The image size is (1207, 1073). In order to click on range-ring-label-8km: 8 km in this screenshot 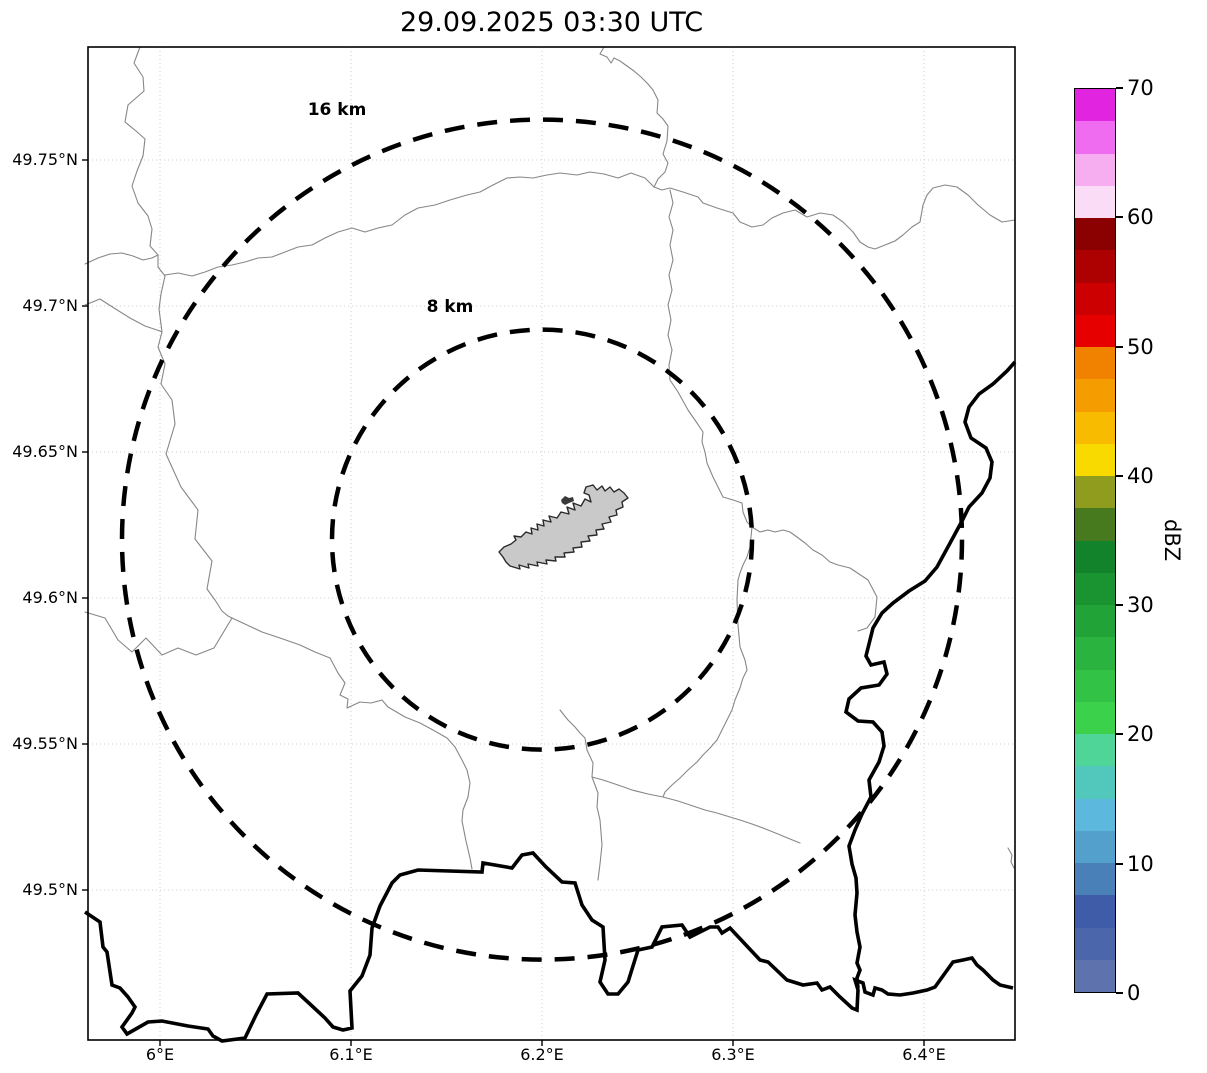, I will do `click(450, 307)`.